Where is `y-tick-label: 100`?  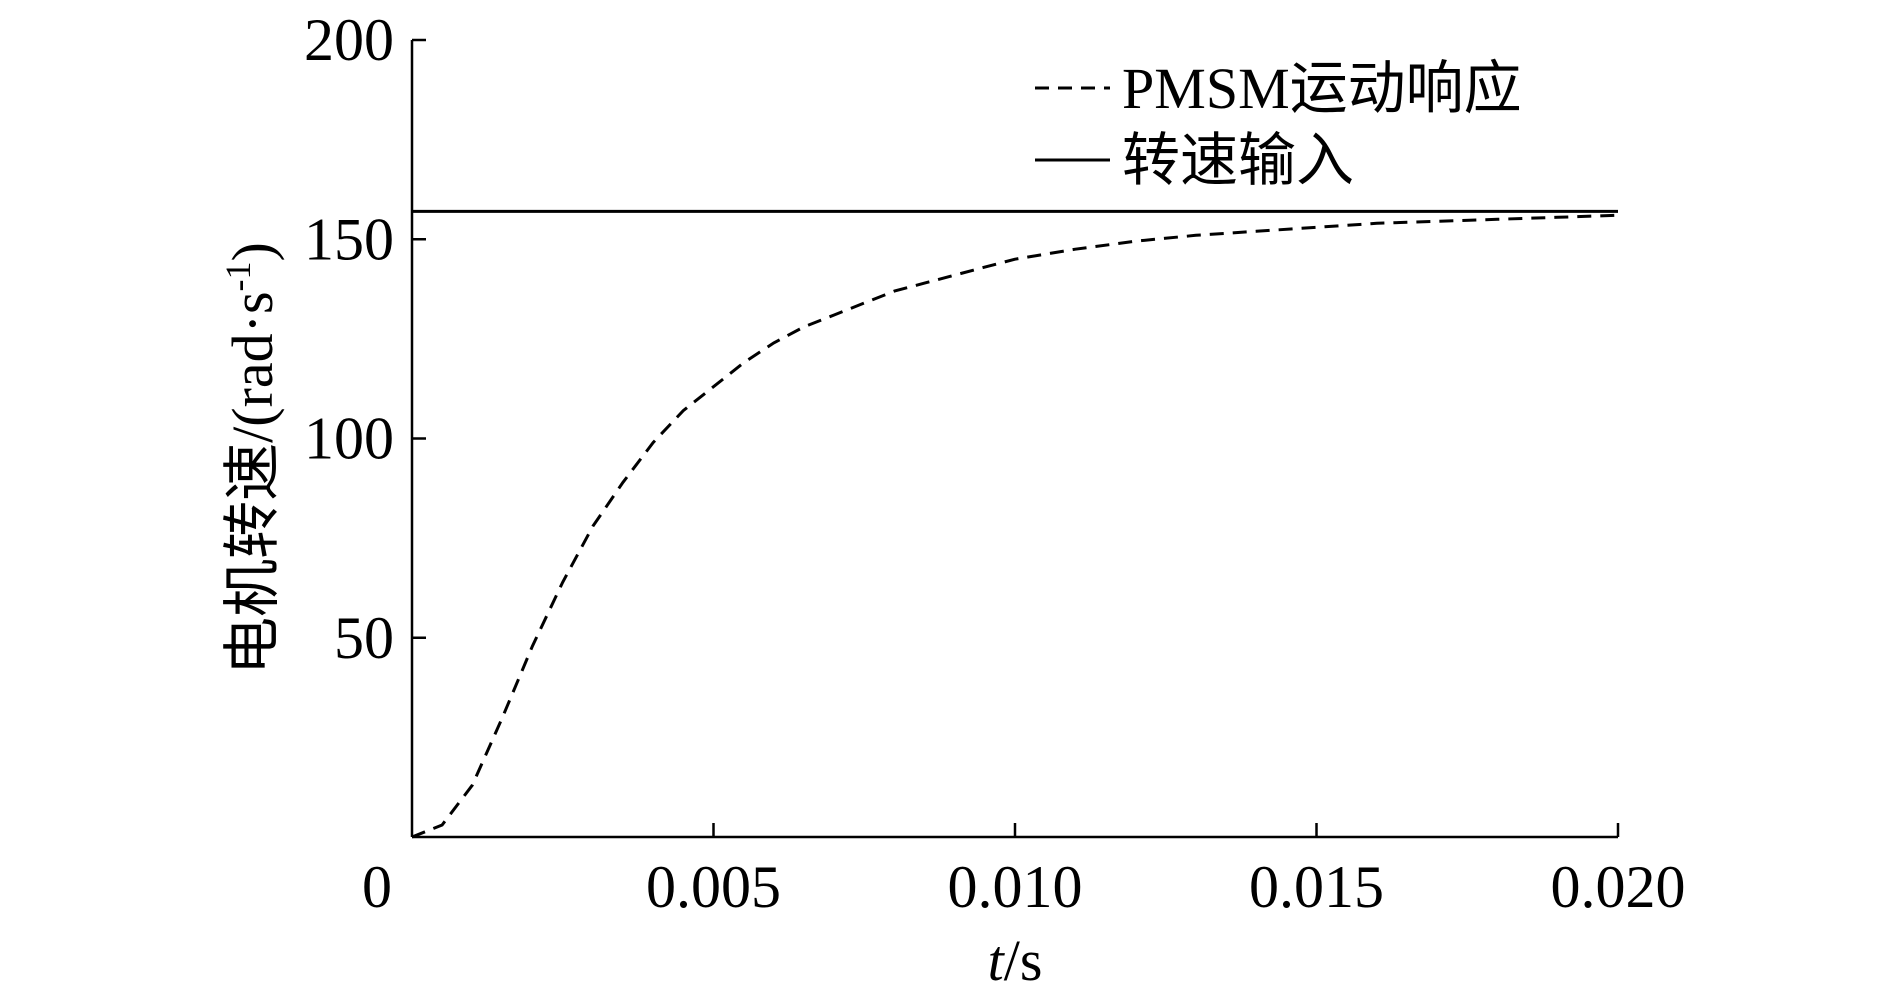
y-tick-label: 100 is located at coordinates (349, 439).